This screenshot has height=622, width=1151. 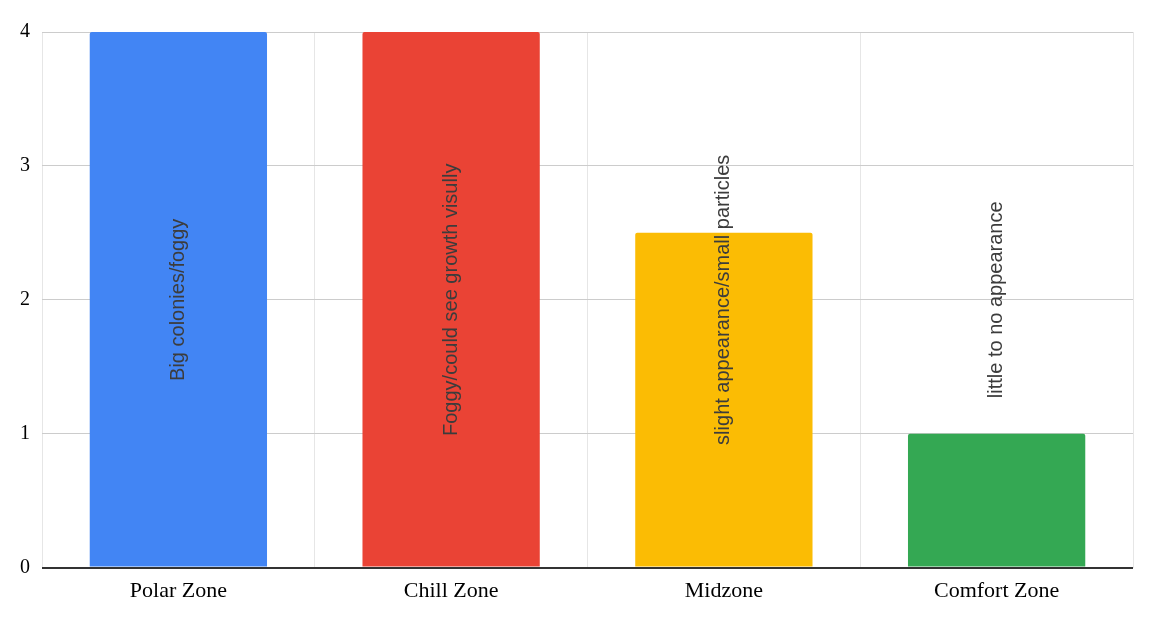 What do you see at coordinates (722, 299) in the screenshot?
I see `annotation: slight appearance/small particles` at bounding box center [722, 299].